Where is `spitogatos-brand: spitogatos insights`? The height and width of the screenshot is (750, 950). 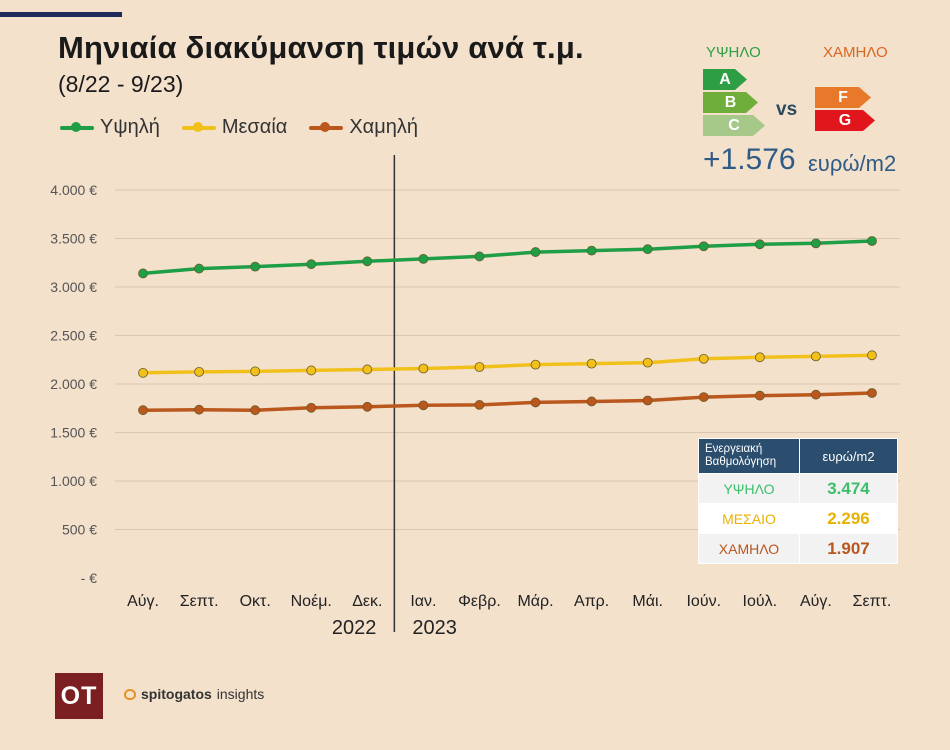
spitogatos-brand: spitogatos insights is located at coordinates (194, 694).